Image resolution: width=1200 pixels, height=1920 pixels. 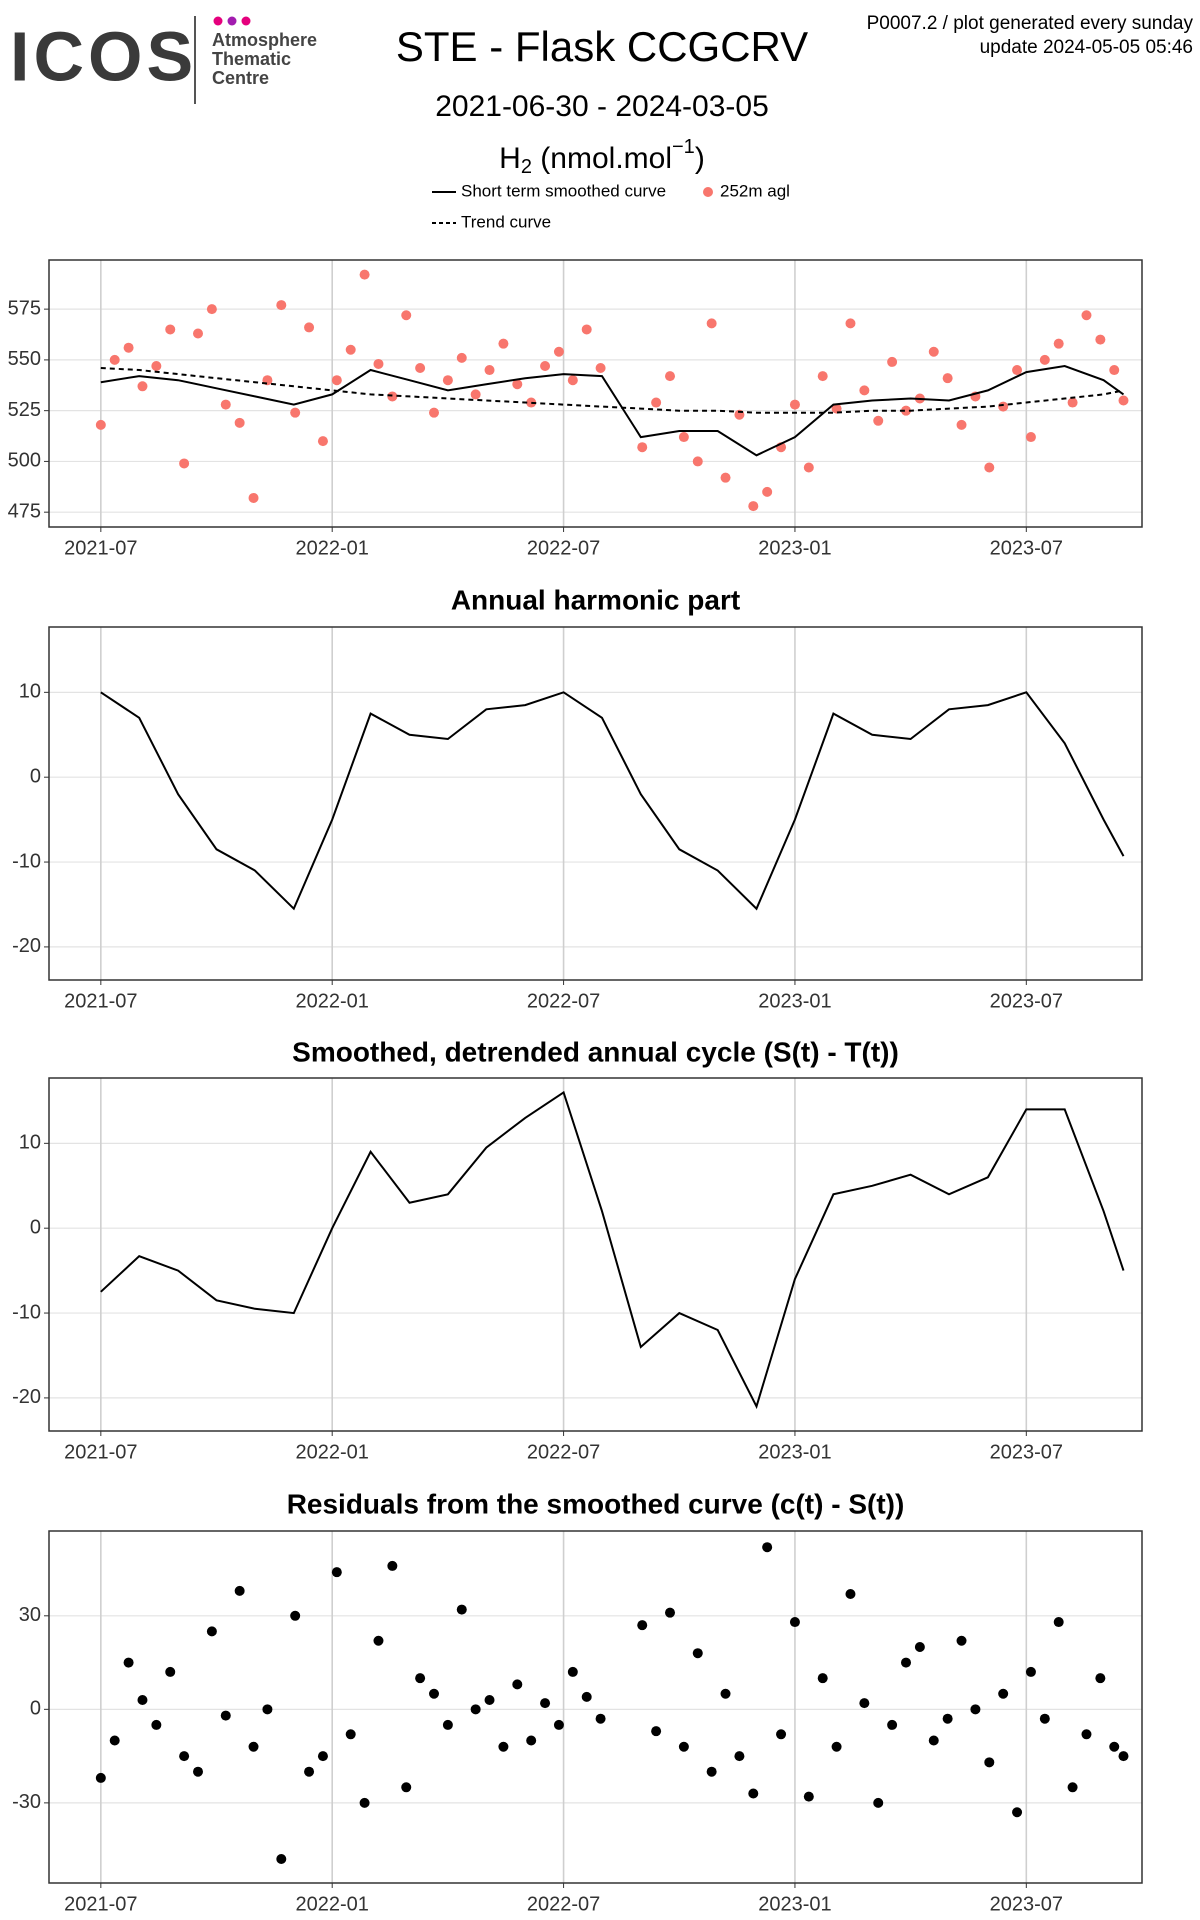 I want to click on y-tick-label: 30, so click(x=30, y=1615).